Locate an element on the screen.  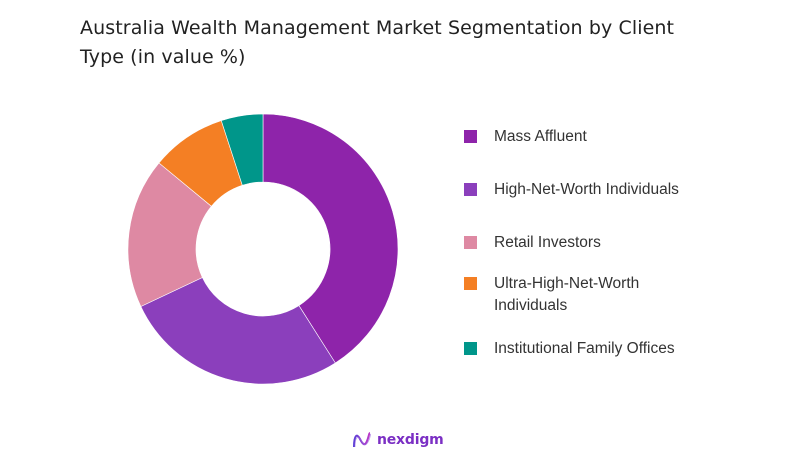
legend-label: Institutional Family Offices is located at coordinates (584, 348).